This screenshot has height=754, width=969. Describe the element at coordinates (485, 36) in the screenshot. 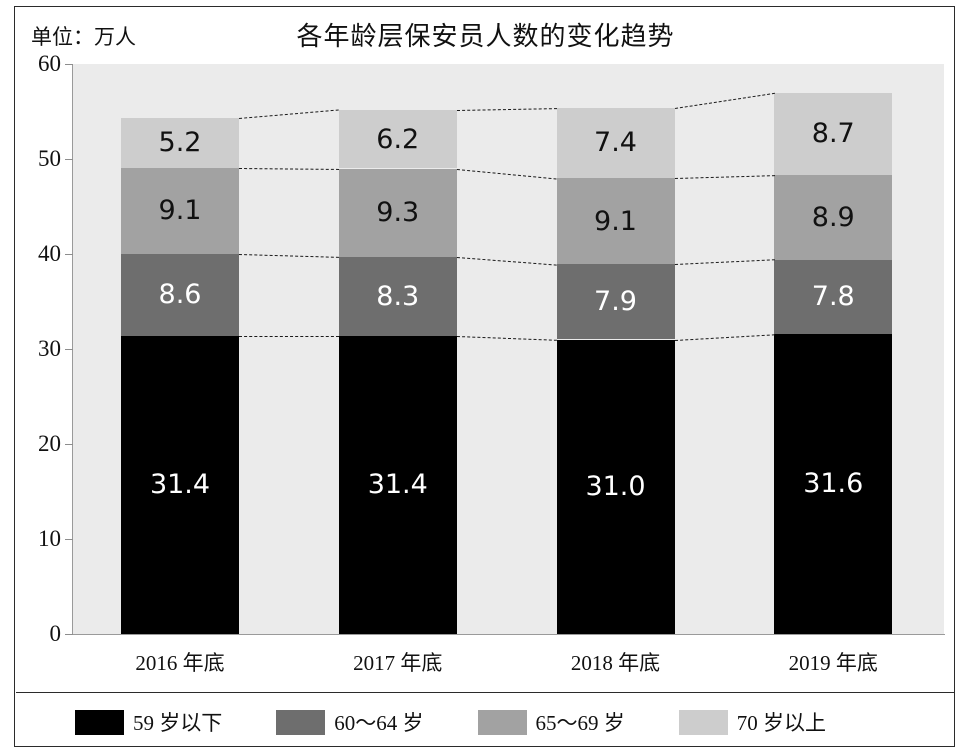

I see `chart-title: 各年龄层保安员人数的变化趋势` at that location.